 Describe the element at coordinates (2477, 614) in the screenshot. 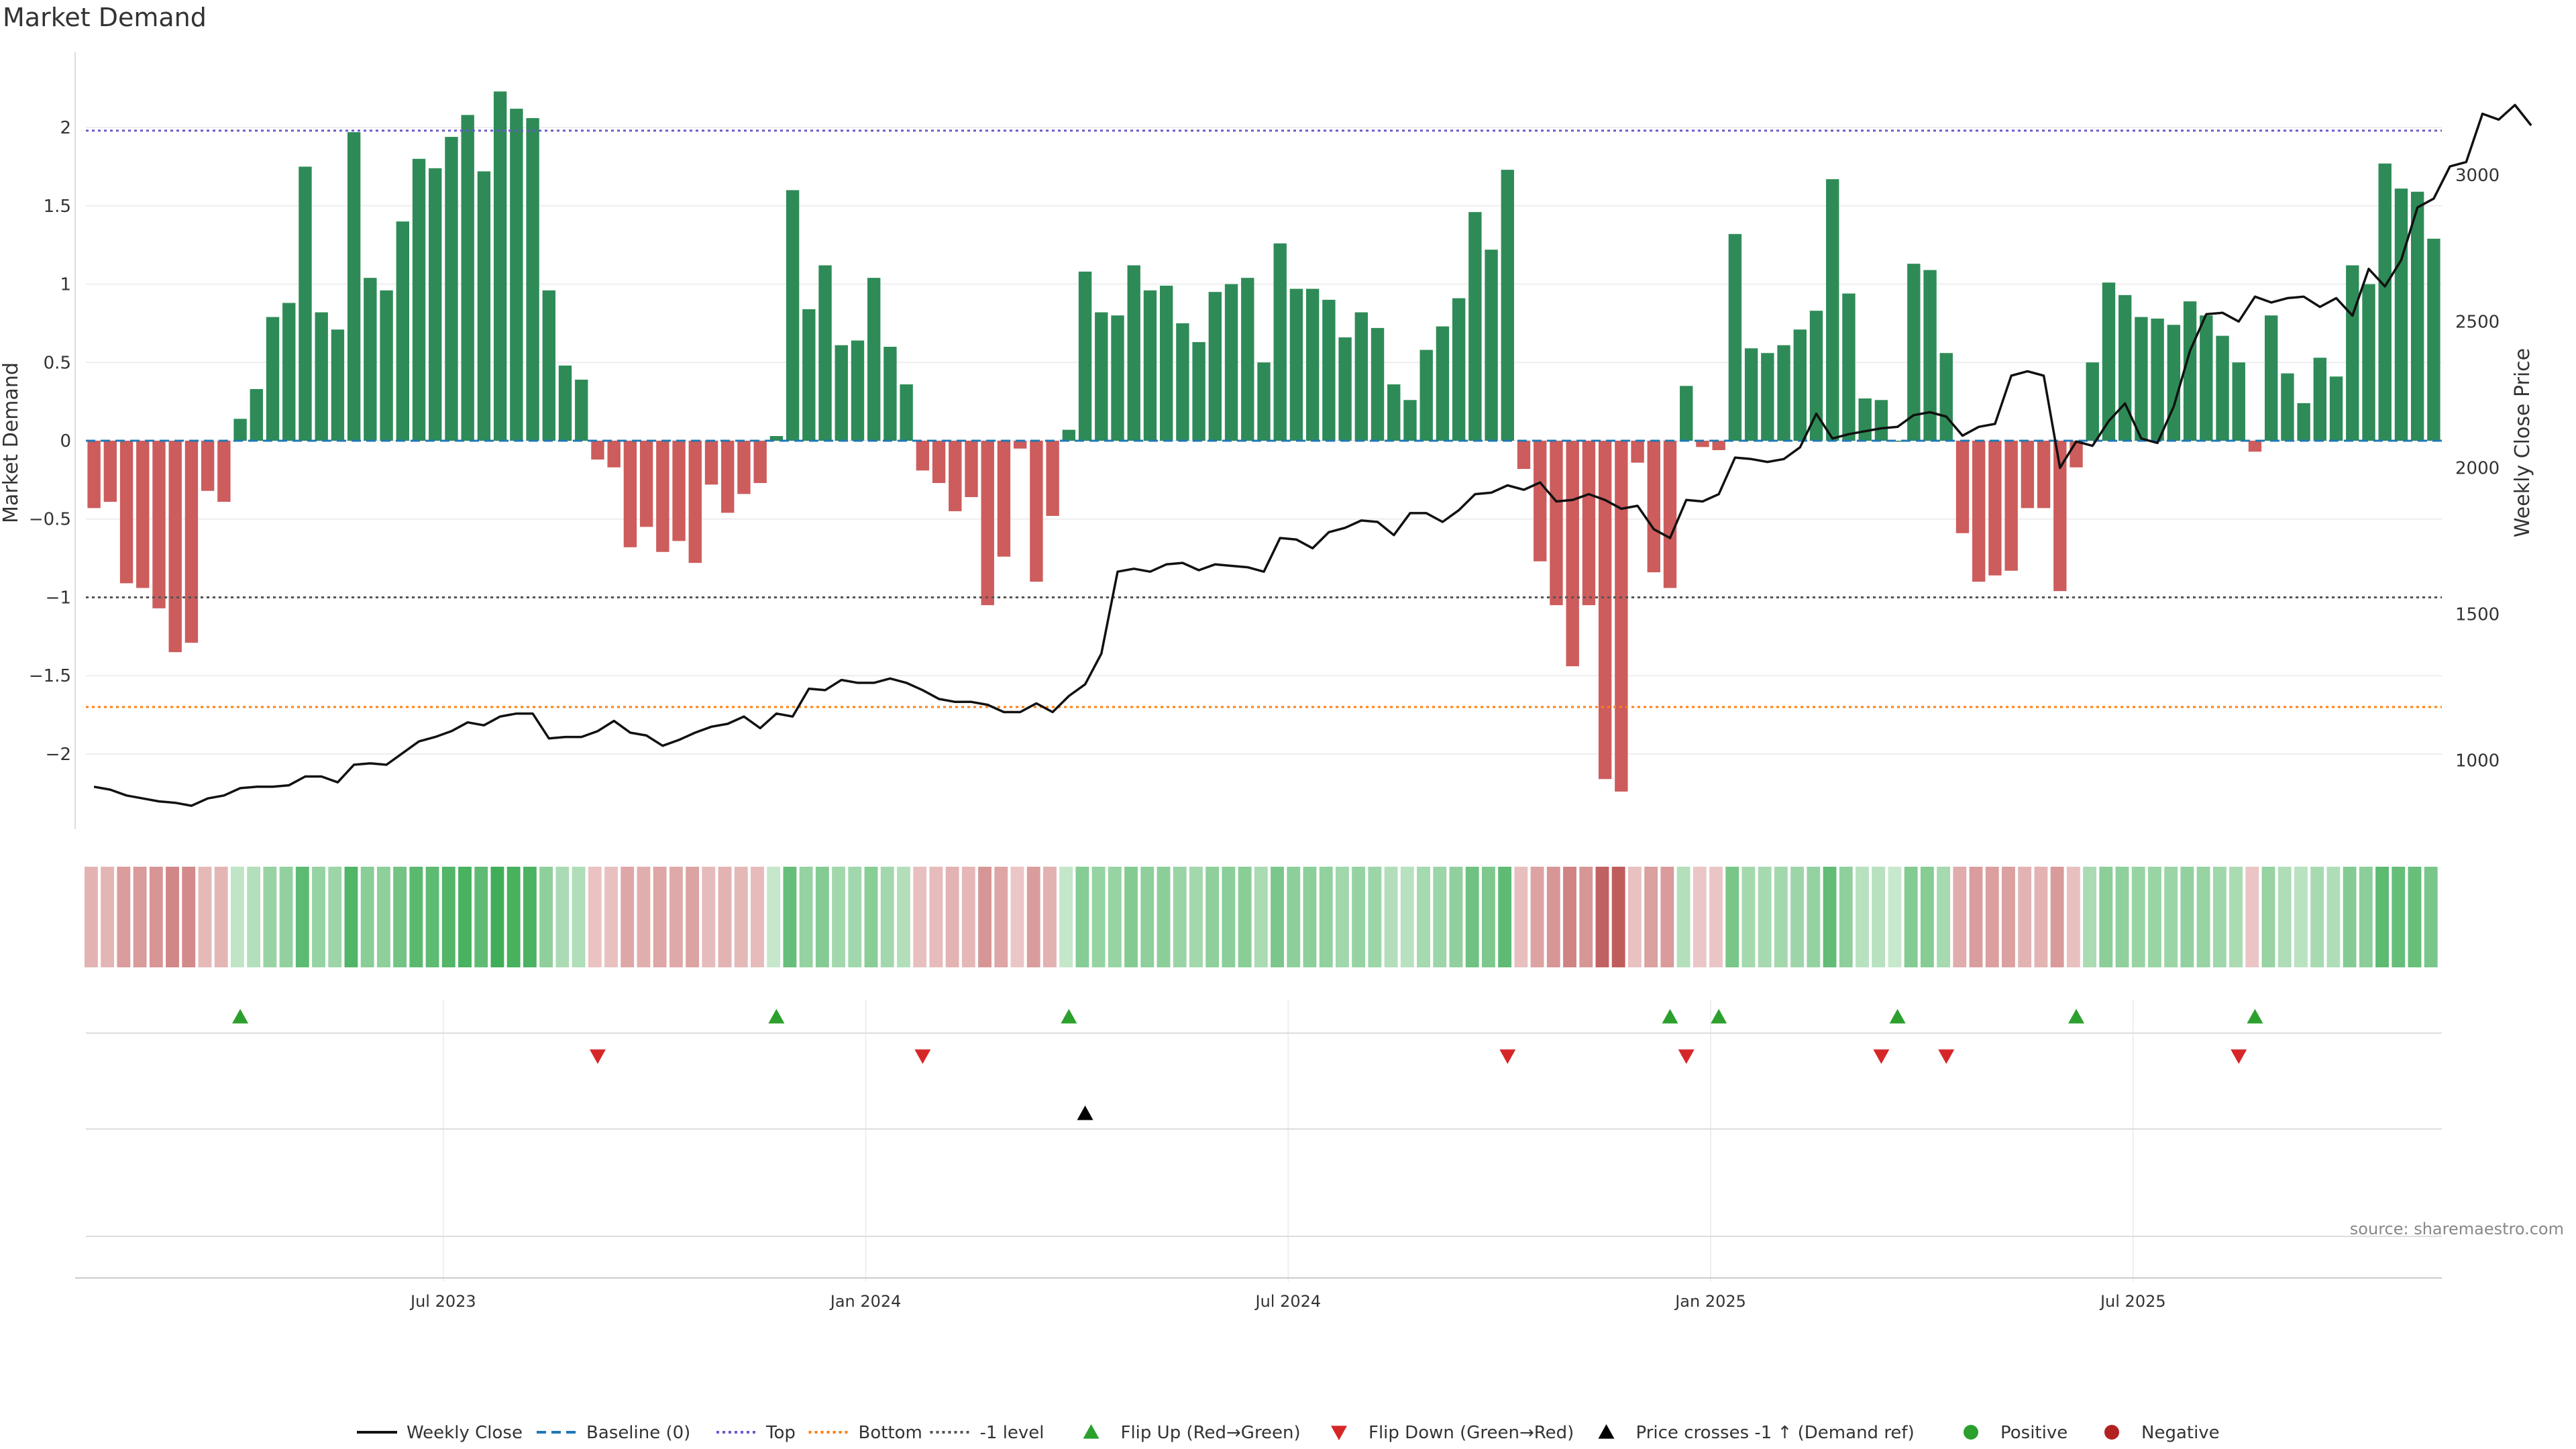

I see `y2-tick-label: 1500` at that location.